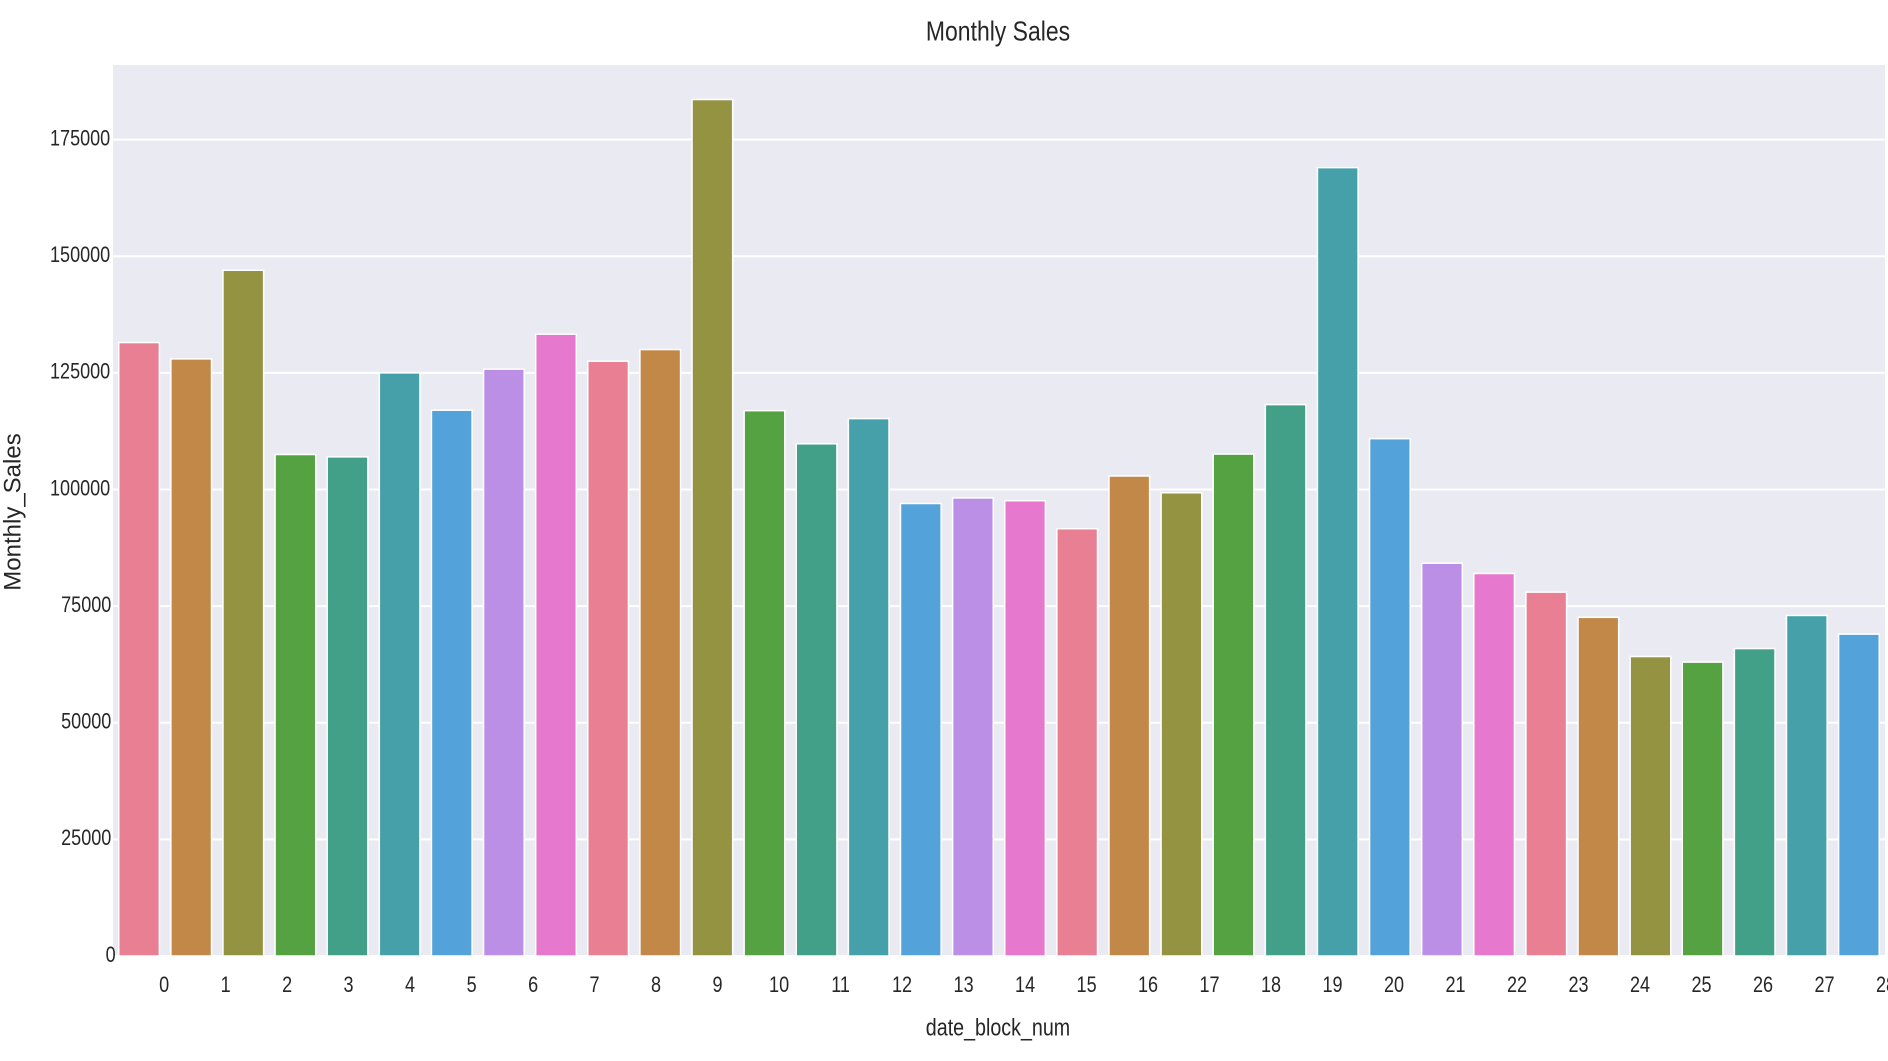  What do you see at coordinates (840, 985) in the screenshot?
I see `x-tick-label: 11` at bounding box center [840, 985].